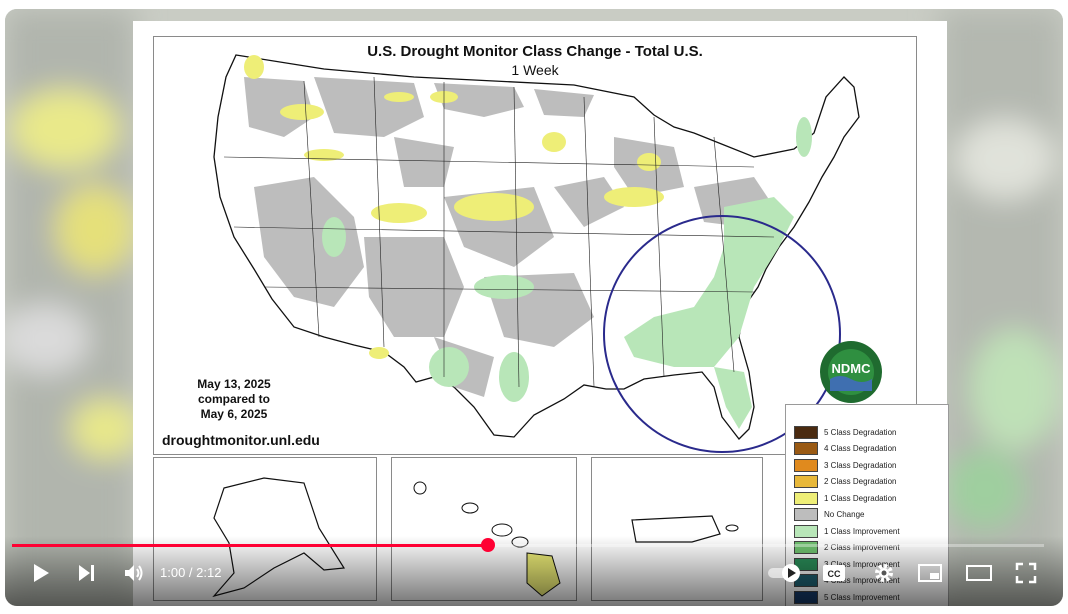 Image resolution: width=1068 pixels, height=614 pixels. Describe the element at coordinates (488, 545) in the screenshot. I see `scrubber-handle` at that location.